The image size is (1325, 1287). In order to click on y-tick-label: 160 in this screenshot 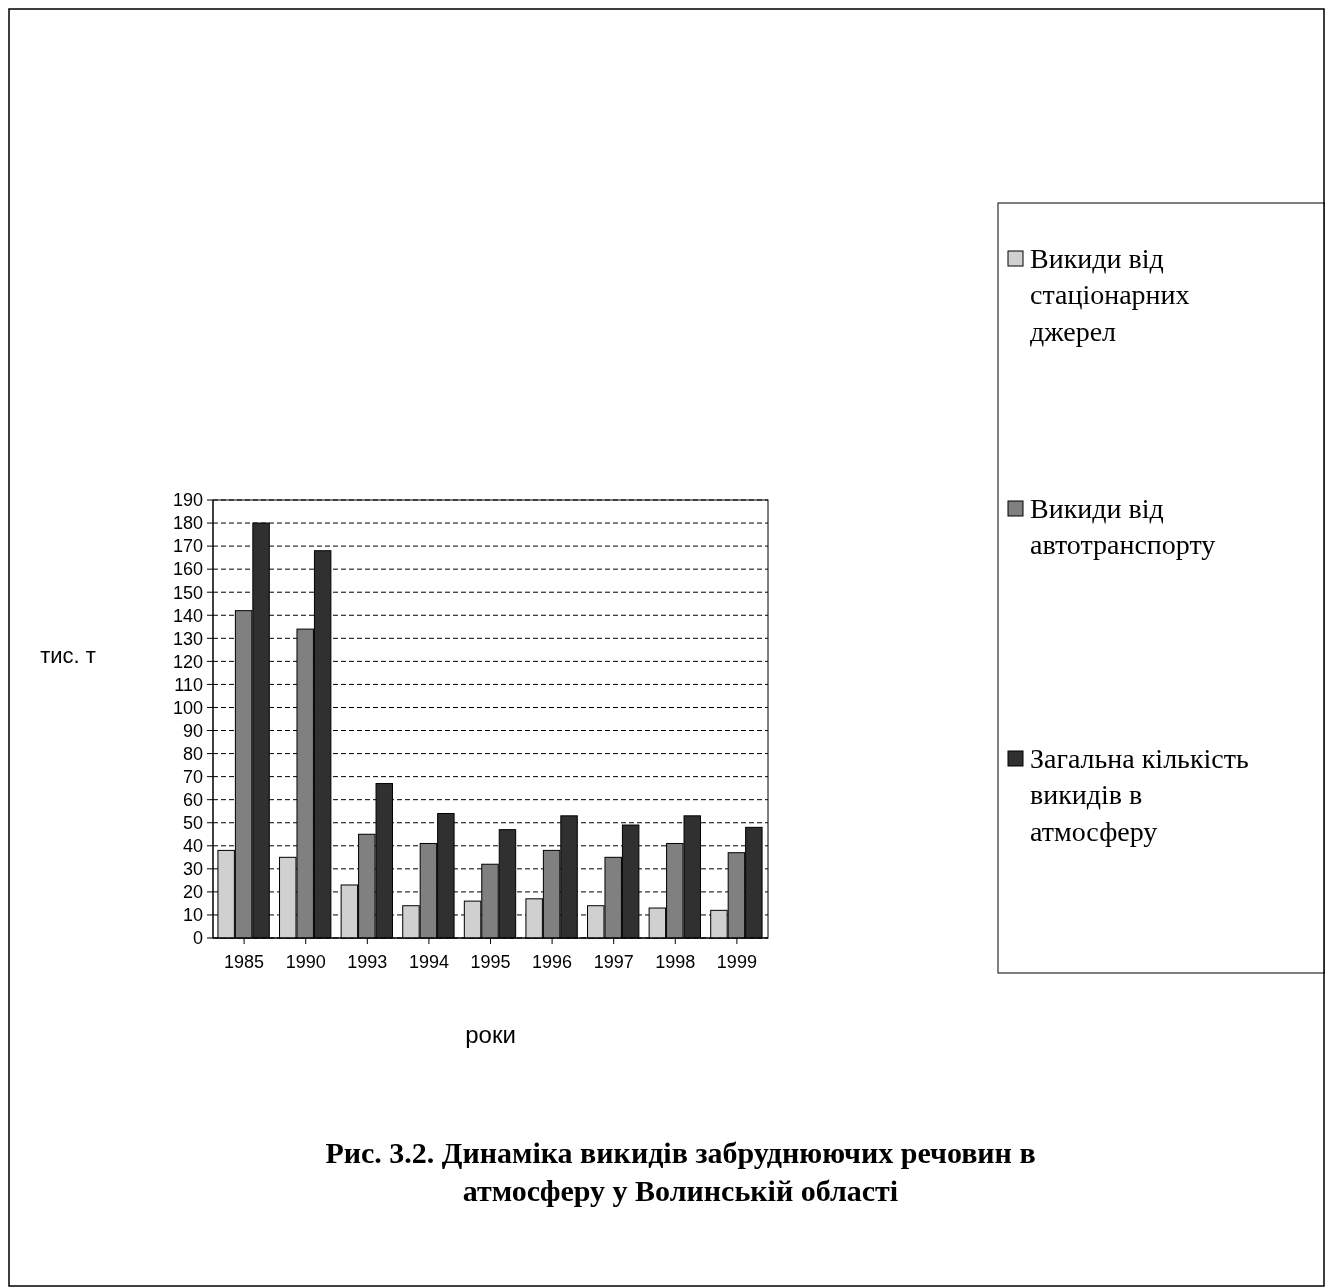, I will do `click(187, 569)`.